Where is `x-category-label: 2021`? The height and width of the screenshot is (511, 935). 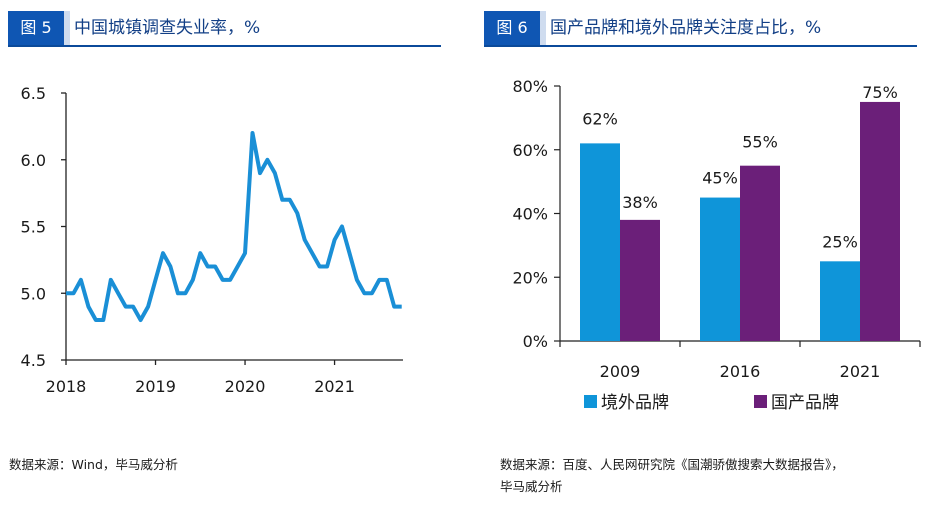
x-category-label: 2021 is located at coordinates (860, 371).